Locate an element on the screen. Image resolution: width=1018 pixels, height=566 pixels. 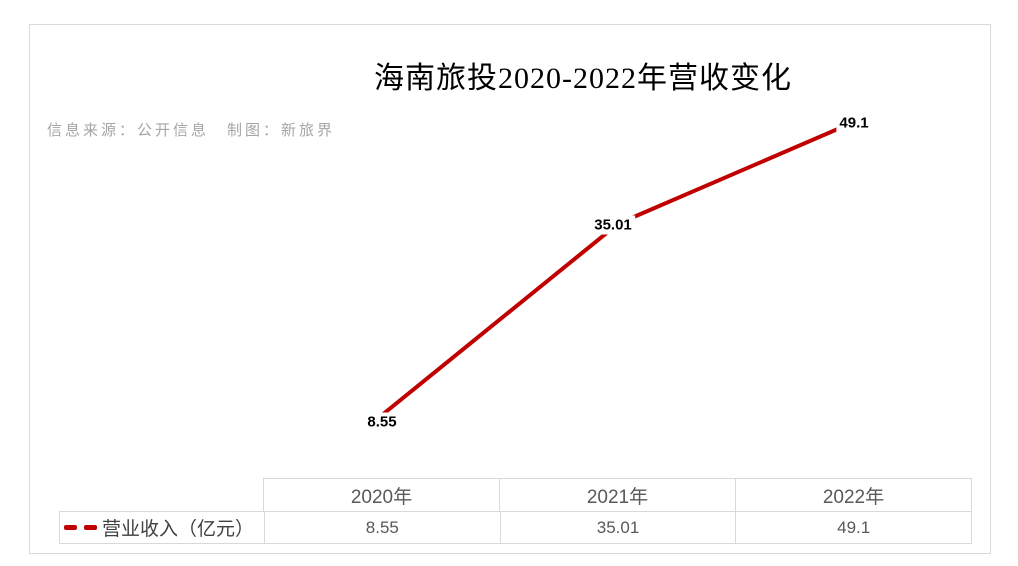
data-label-2021: 35.01 is located at coordinates (613, 225).